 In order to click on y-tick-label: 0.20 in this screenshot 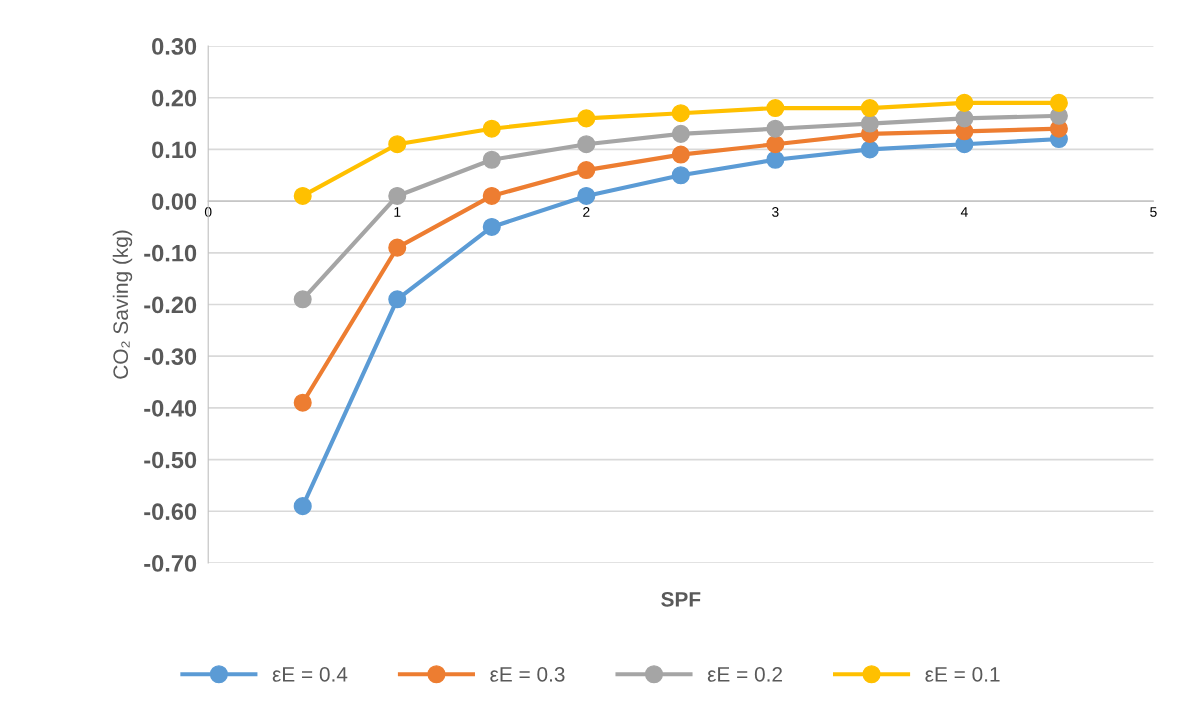, I will do `click(174, 98)`.